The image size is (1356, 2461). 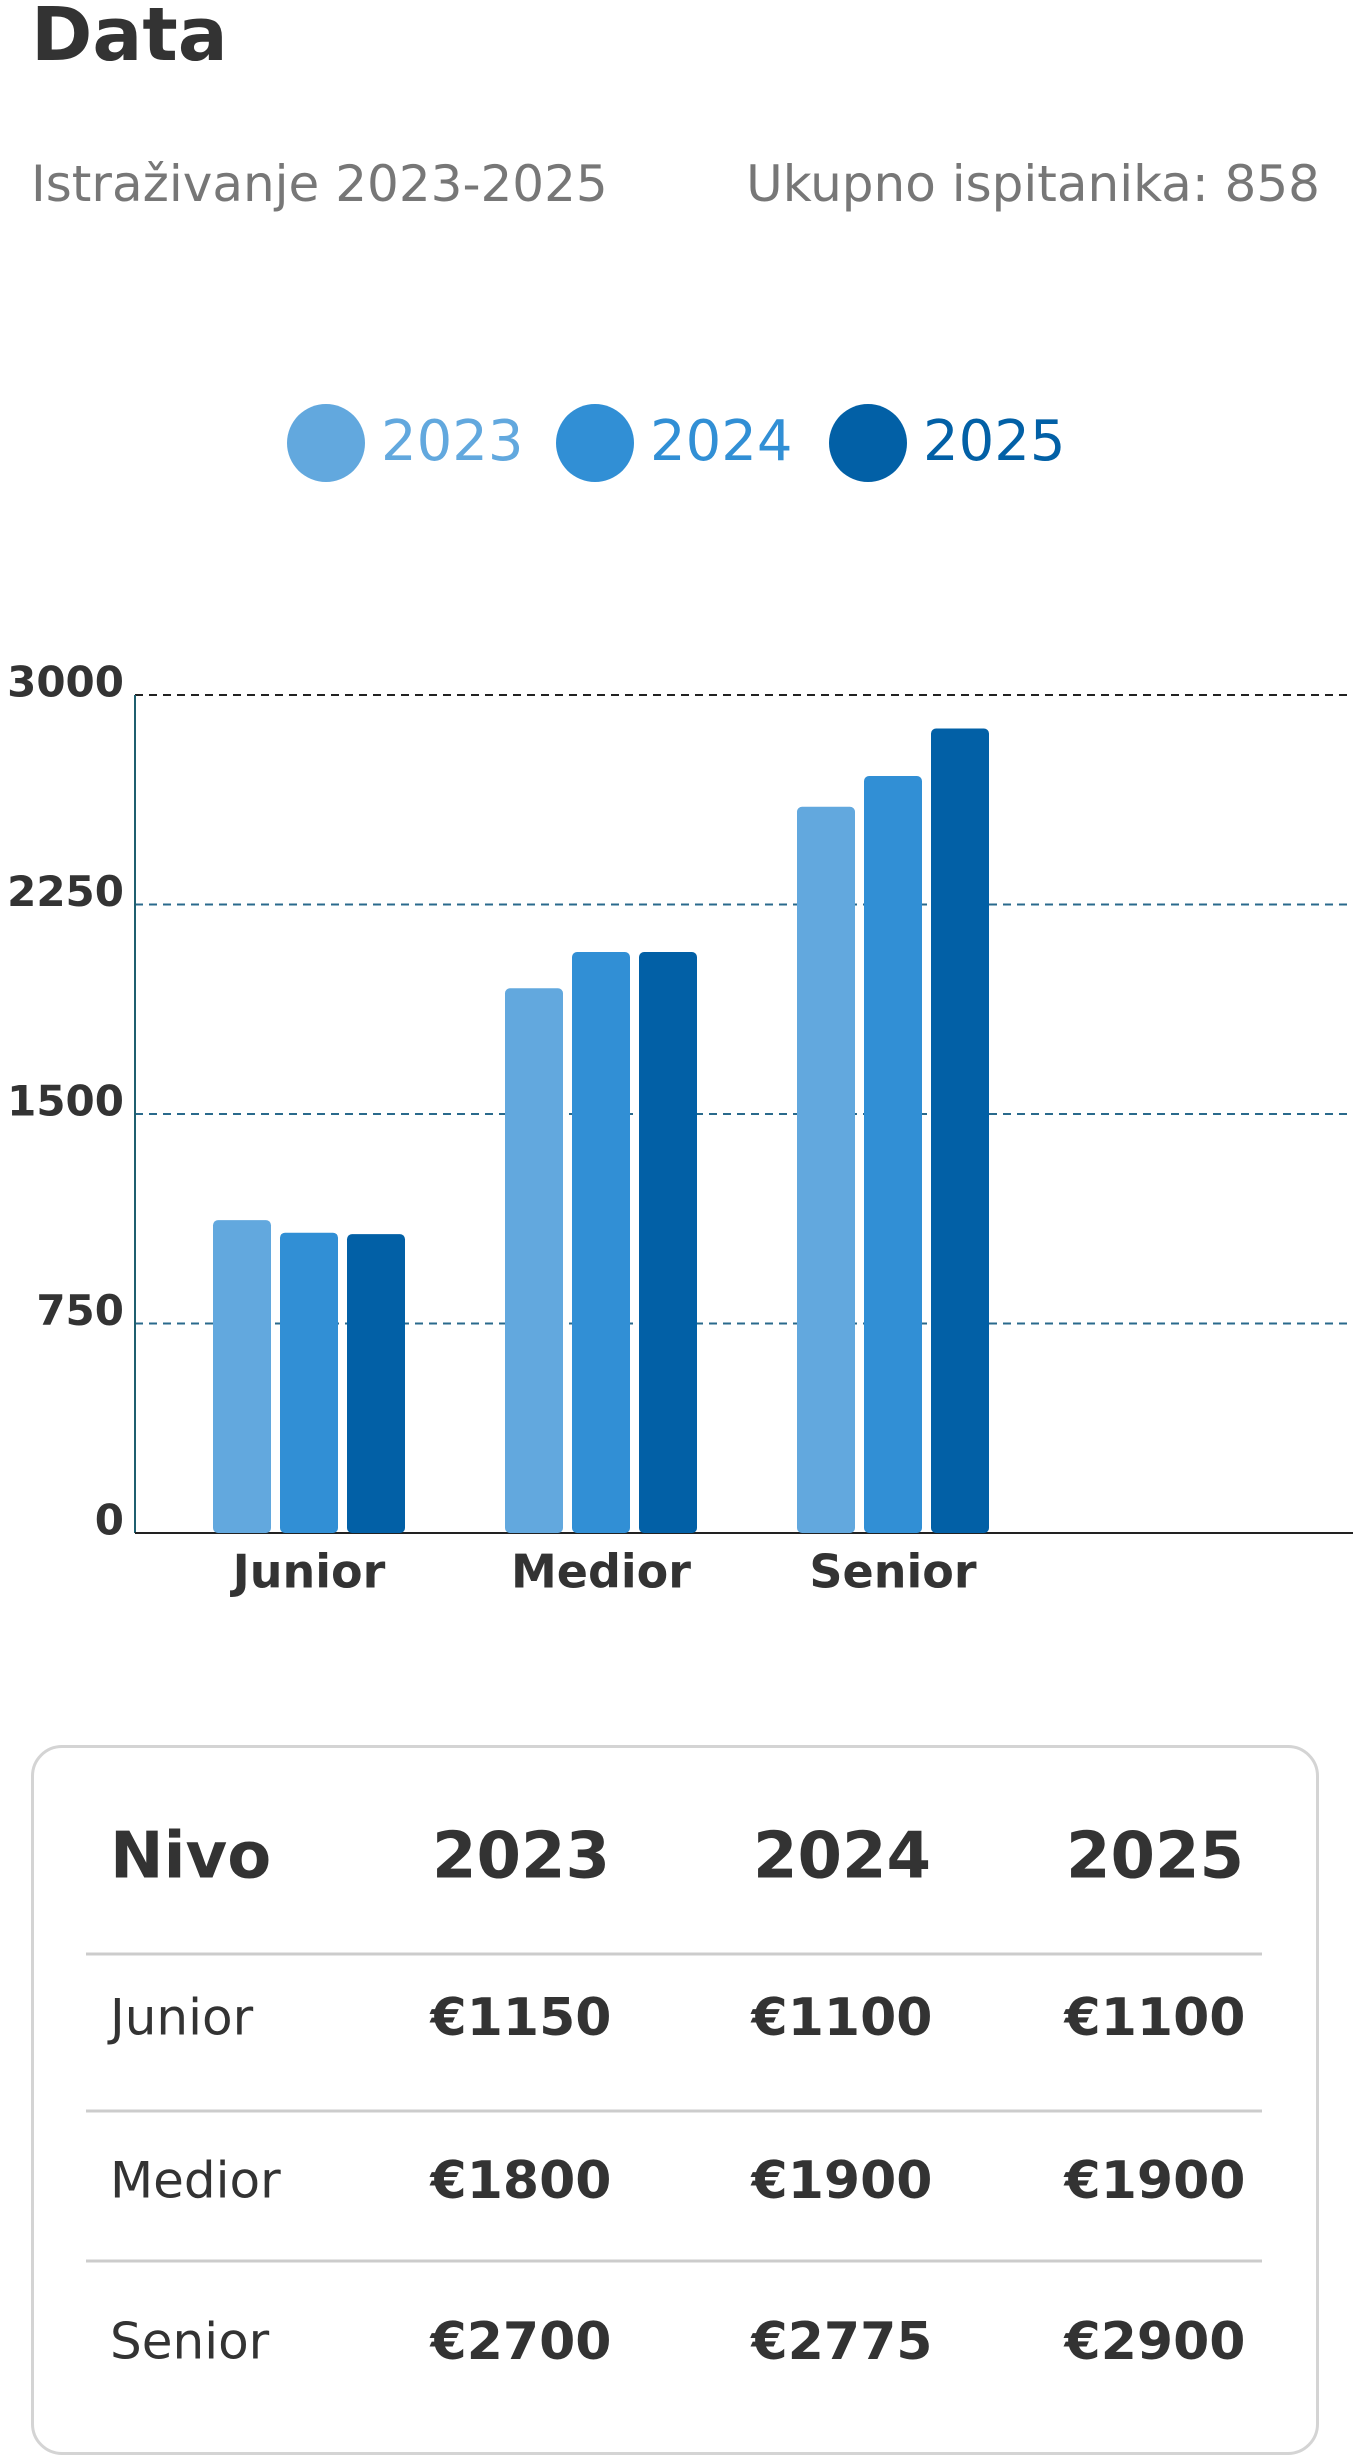 I want to click on x-tick-label: Senior, so click(x=892, y=1572).